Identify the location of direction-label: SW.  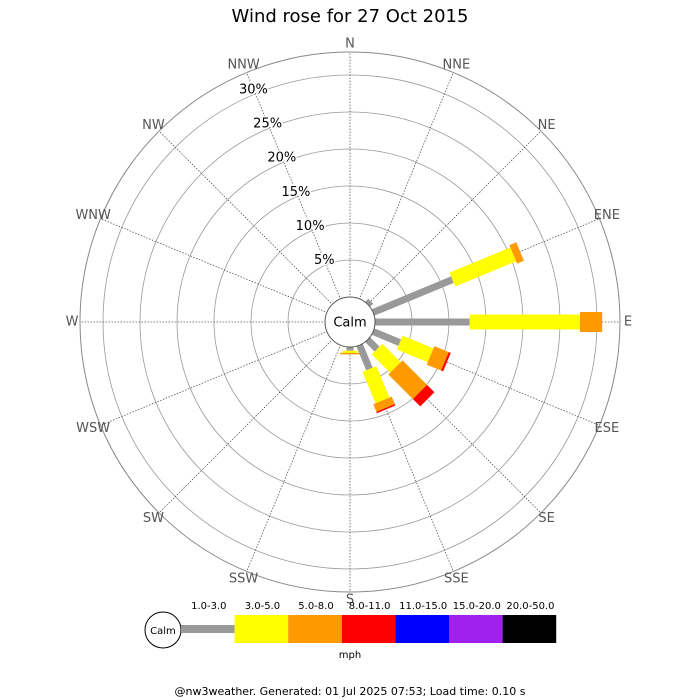
(153, 518).